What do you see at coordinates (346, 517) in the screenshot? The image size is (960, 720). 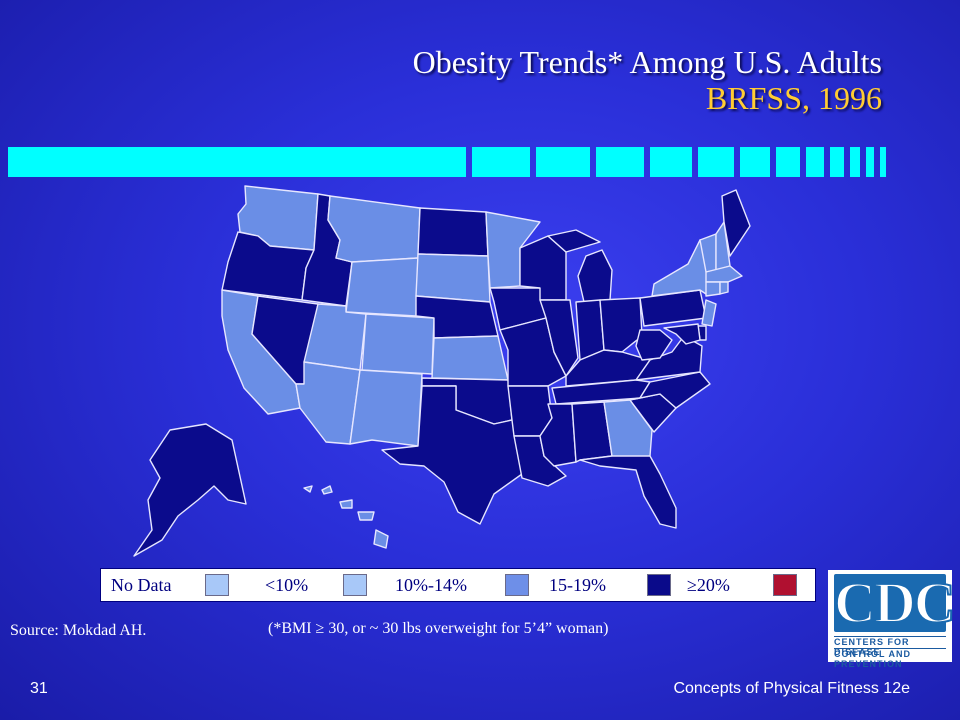 I see `state-HI` at bounding box center [346, 517].